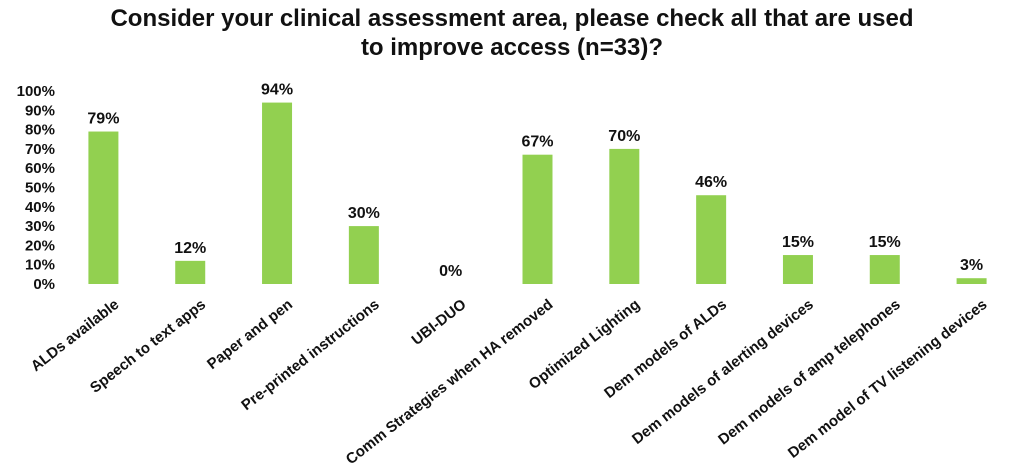 Image resolution: width=1024 pixels, height=472 pixels. Describe the element at coordinates (44, 284) in the screenshot. I see `y-tick-label: 0%` at that location.